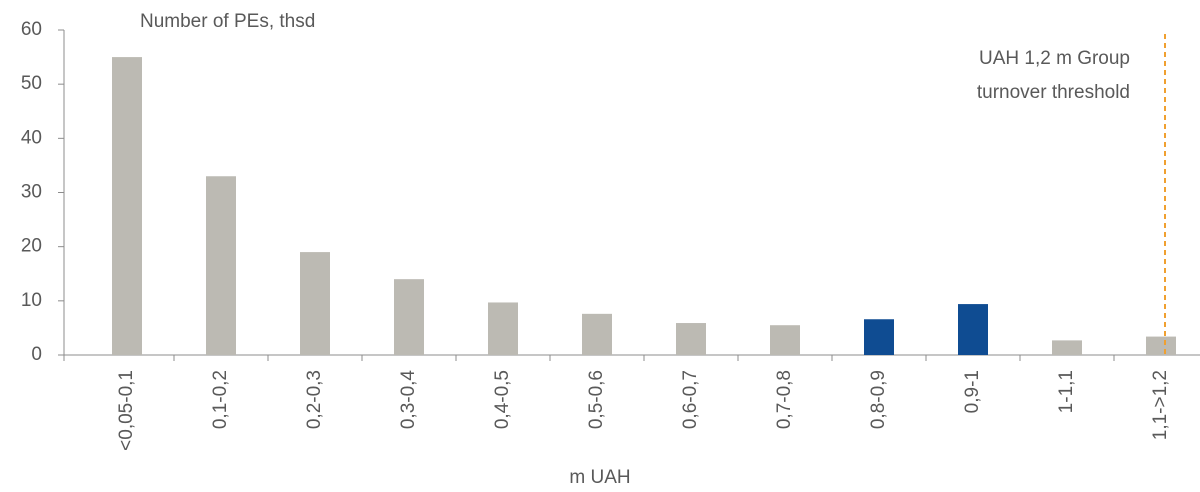 This screenshot has width=1200, height=492. Describe the element at coordinates (972, 391) in the screenshot. I see `x-tick-label: 0,9-1` at that location.